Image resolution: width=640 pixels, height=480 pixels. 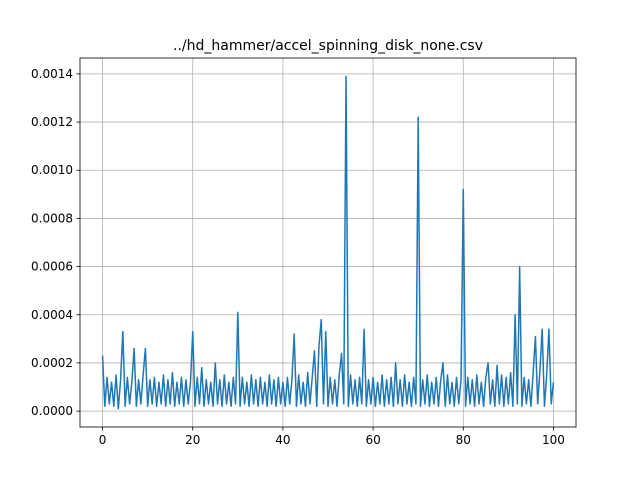 What do you see at coordinates (103, 440) in the screenshot?
I see `x-tick-label: 0` at bounding box center [103, 440].